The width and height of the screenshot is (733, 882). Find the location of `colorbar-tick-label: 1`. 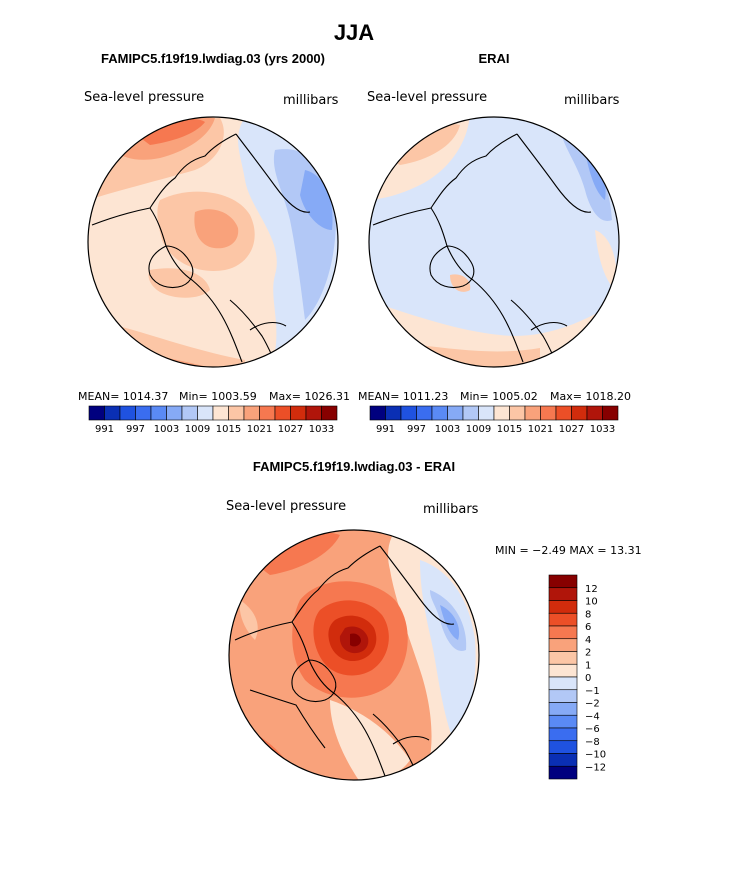

colorbar-tick-label: 1 is located at coordinates (588, 665).